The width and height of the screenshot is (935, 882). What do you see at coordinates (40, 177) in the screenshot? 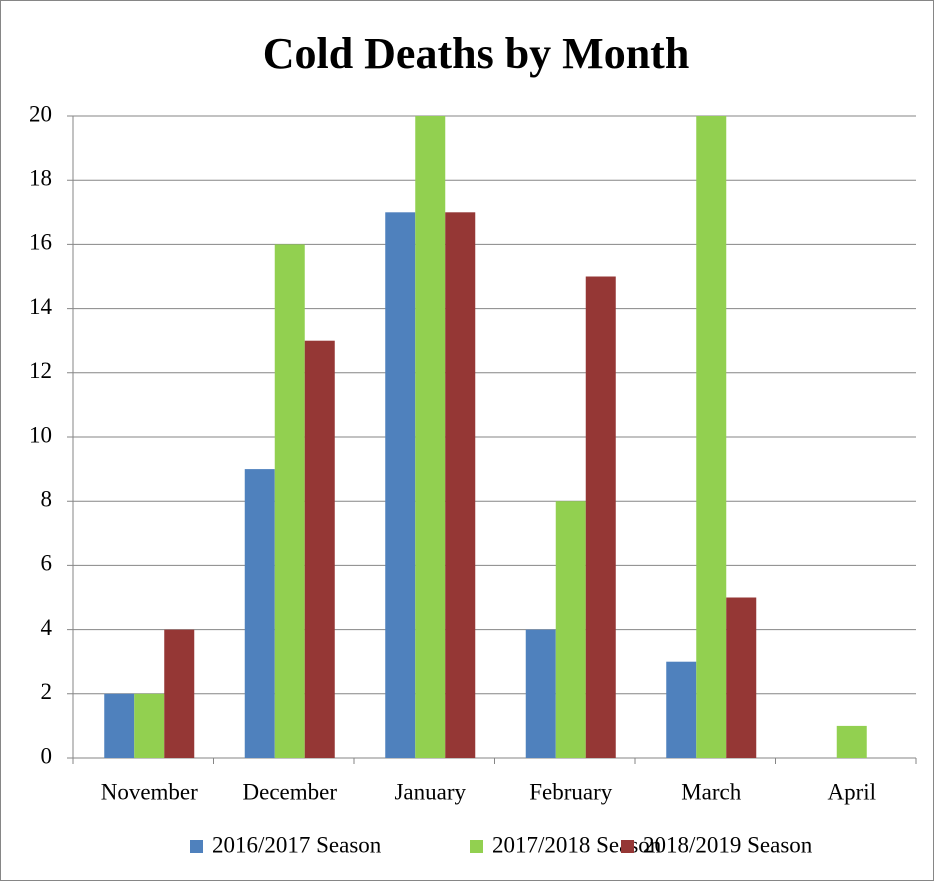
I see `y-tick-label: 18` at bounding box center [40, 177].